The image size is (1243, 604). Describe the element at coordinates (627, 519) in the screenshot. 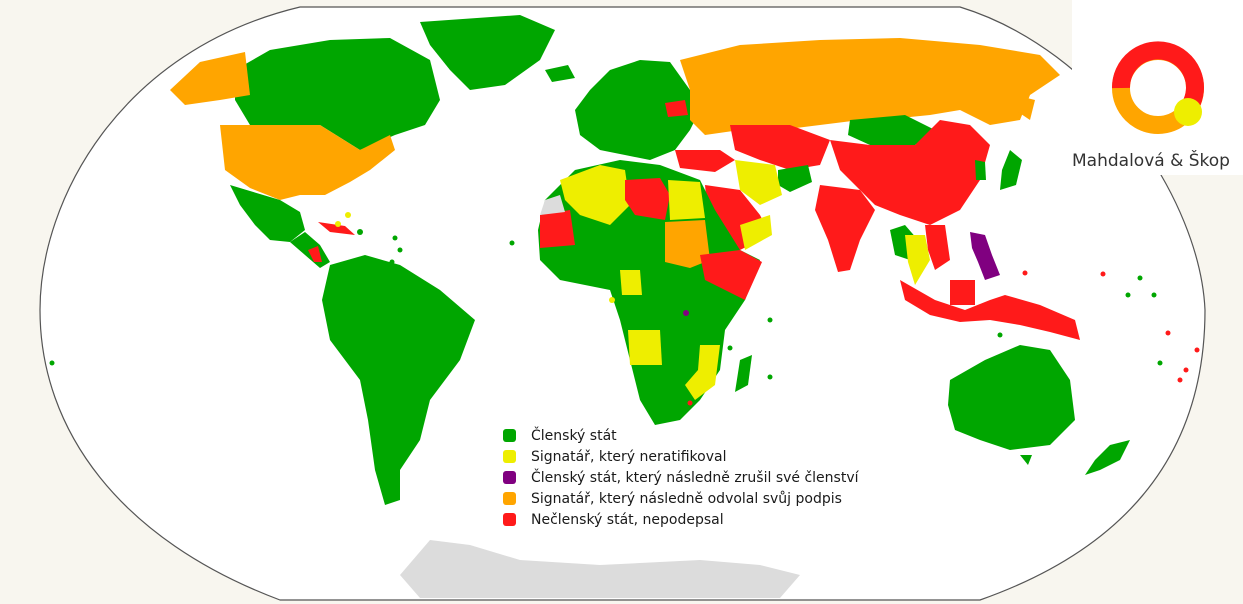

I see `legend-label: Nečlenský stát, nepodepsal` at that location.